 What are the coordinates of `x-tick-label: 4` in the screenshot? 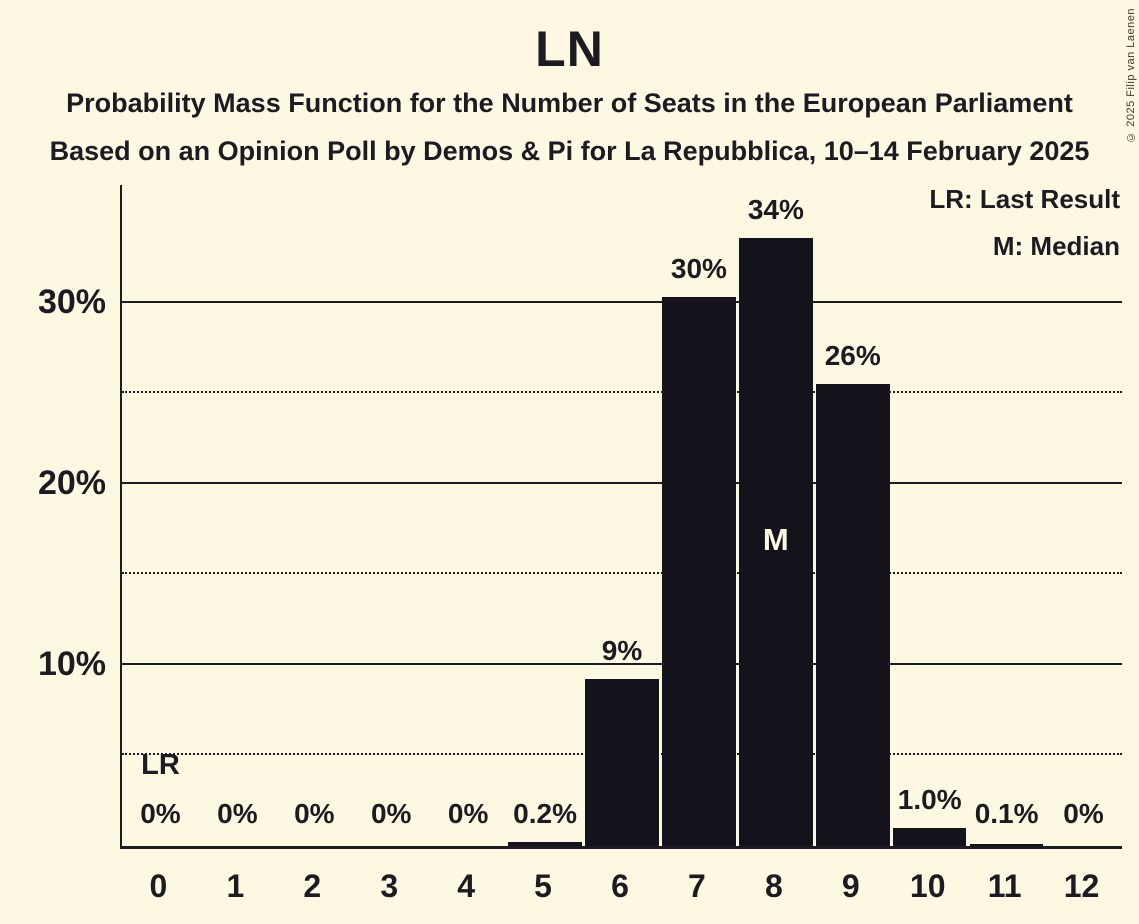 It's located at (466, 886).